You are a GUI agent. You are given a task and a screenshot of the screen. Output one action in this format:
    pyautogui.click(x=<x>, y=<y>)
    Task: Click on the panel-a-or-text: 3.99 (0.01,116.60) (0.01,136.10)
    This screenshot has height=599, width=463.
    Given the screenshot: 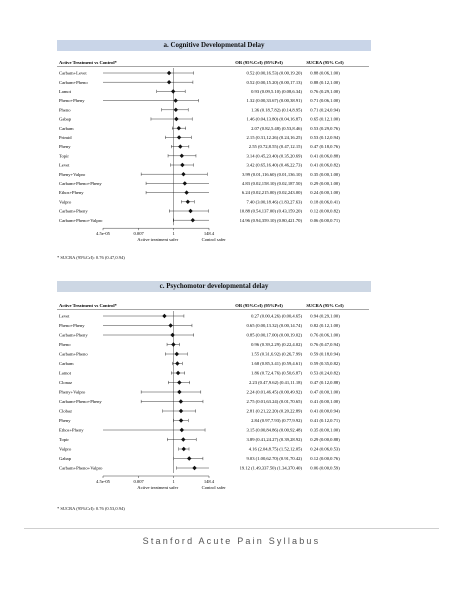 What is the action you would take?
    pyautogui.click(x=272, y=175)
    